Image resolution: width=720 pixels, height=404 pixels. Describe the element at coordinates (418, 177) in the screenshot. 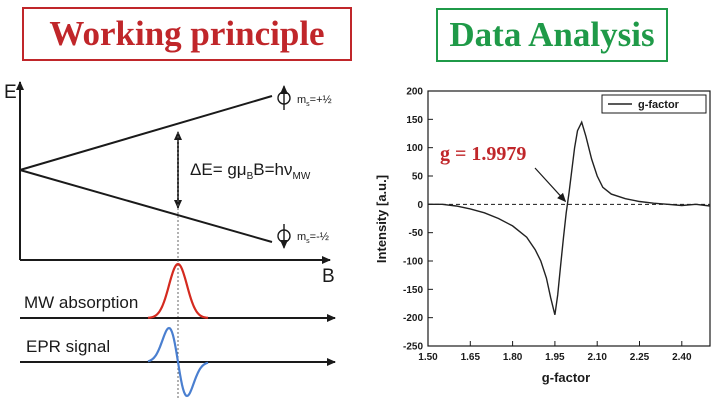

I see `y-tick-label: 50` at that location.